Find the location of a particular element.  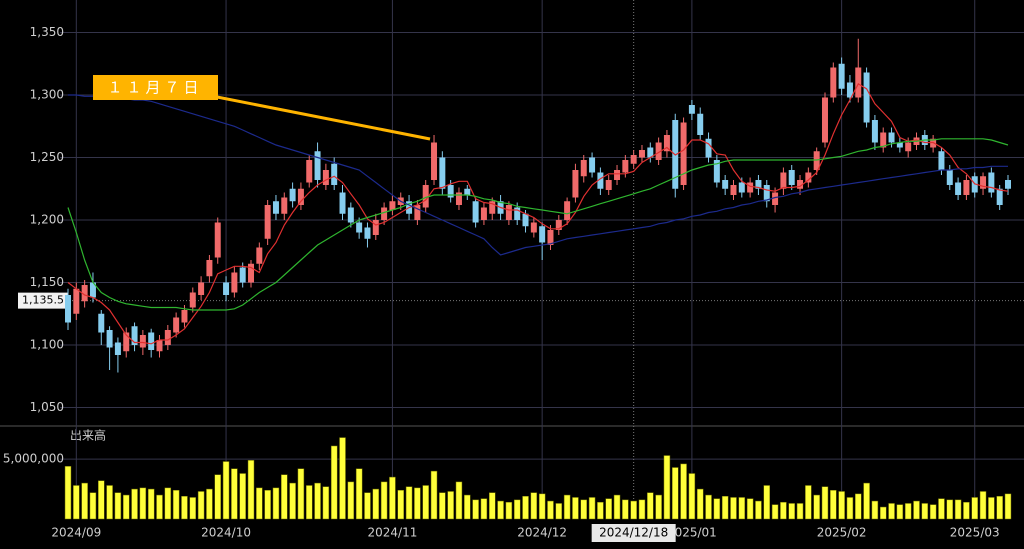

y-tick-label: 1,300 is located at coordinates (47, 95).